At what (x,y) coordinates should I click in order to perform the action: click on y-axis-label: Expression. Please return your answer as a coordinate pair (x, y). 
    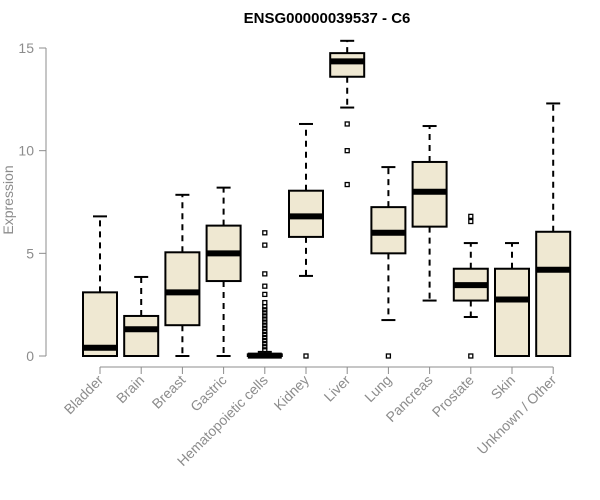
    Looking at the image, I should click on (8, 199).